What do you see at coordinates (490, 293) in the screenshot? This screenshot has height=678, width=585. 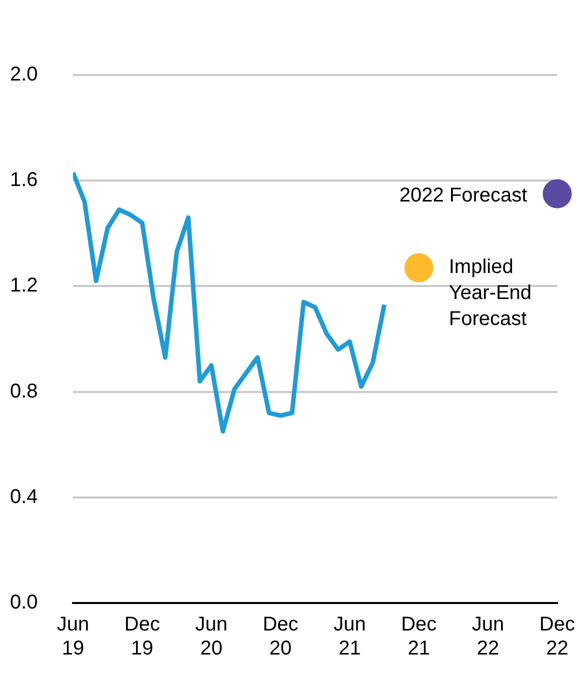 I see `series-label: Implied Year-End Forecast` at bounding box center [490, 293].